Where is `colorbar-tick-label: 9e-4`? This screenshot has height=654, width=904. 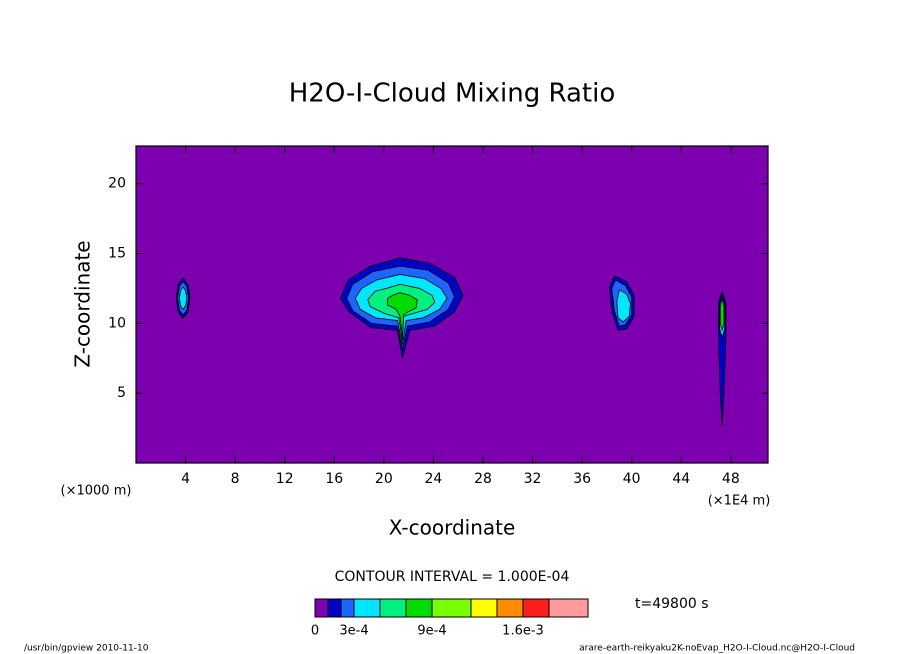
colorbar-tick-label: 9e-4 is located at coordinates (431, 631).